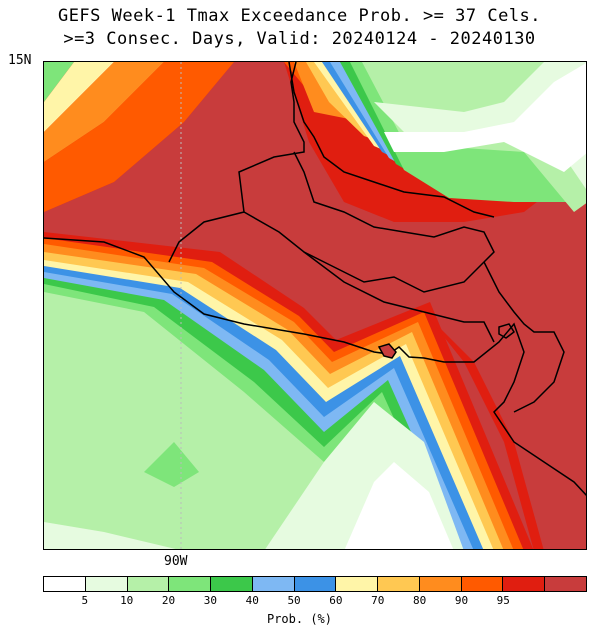  I want to click on colorbar-tick-label: 40, so click(252, 600).